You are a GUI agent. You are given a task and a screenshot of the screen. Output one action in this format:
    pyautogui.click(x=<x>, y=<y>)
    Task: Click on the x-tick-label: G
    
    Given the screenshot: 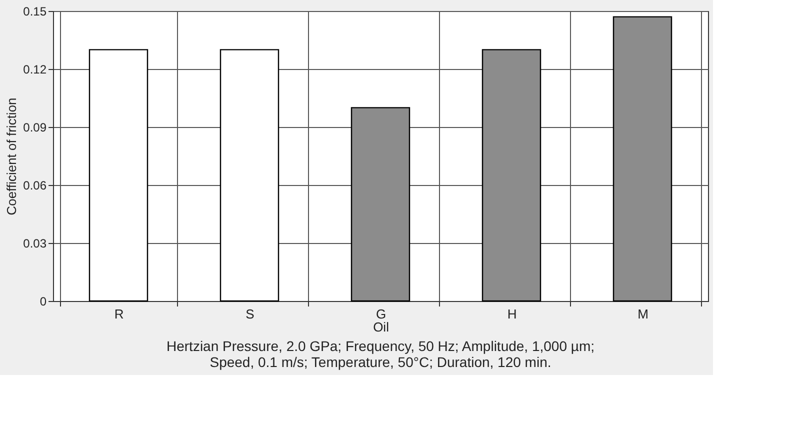 What is the action you would take?
    pyautogui.click(x=381, y=314)
    